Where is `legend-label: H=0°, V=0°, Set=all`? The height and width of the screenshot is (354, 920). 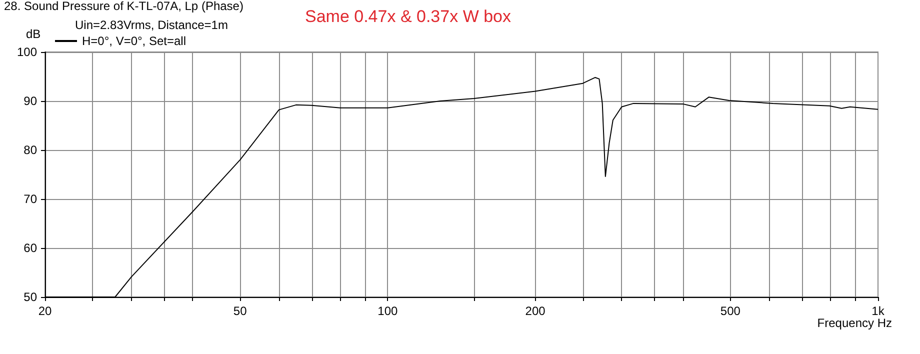
legend-label: H=0°, V=0°, Set=all is located at coordinates (134, 41).